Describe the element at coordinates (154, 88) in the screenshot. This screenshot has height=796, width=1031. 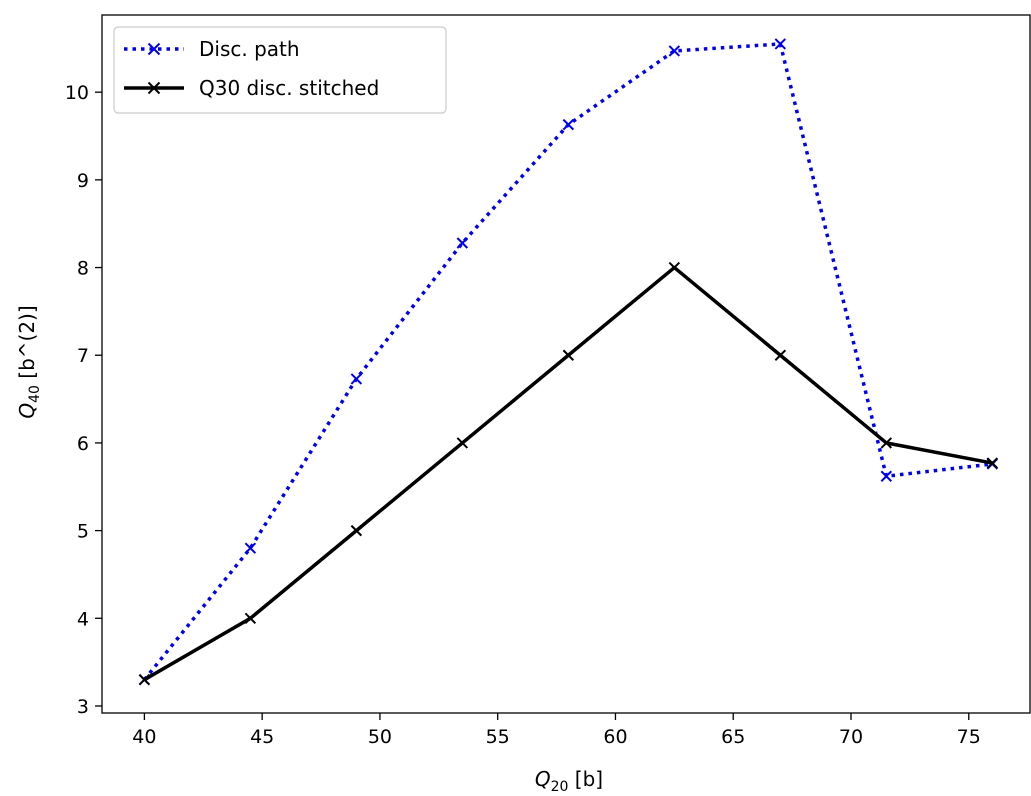
I see `legend-marker-q30-stitched` at that location.